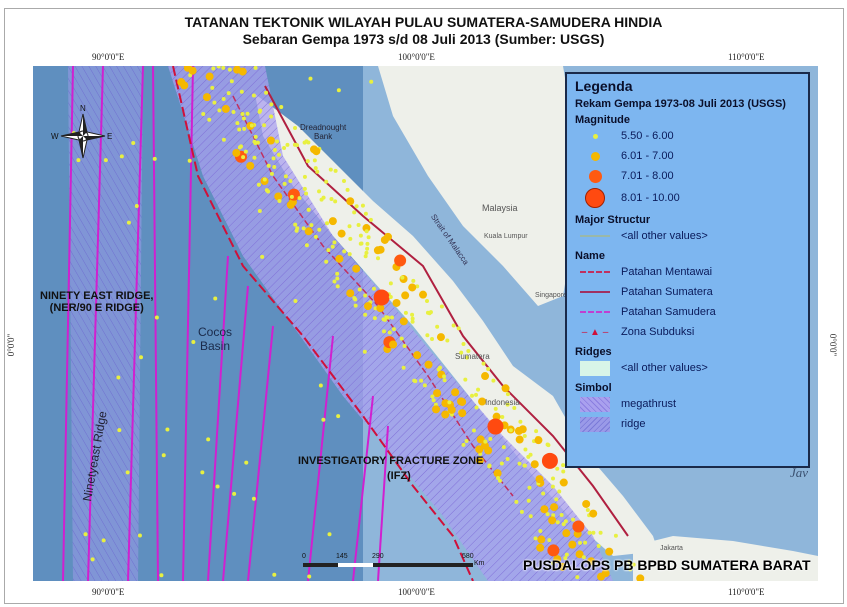 This screenshot has height=607, width=847. Describe the element at coordinates (687, 156) in the screenshot. I see `legend-item: 6.01 - 7.00` at that location.